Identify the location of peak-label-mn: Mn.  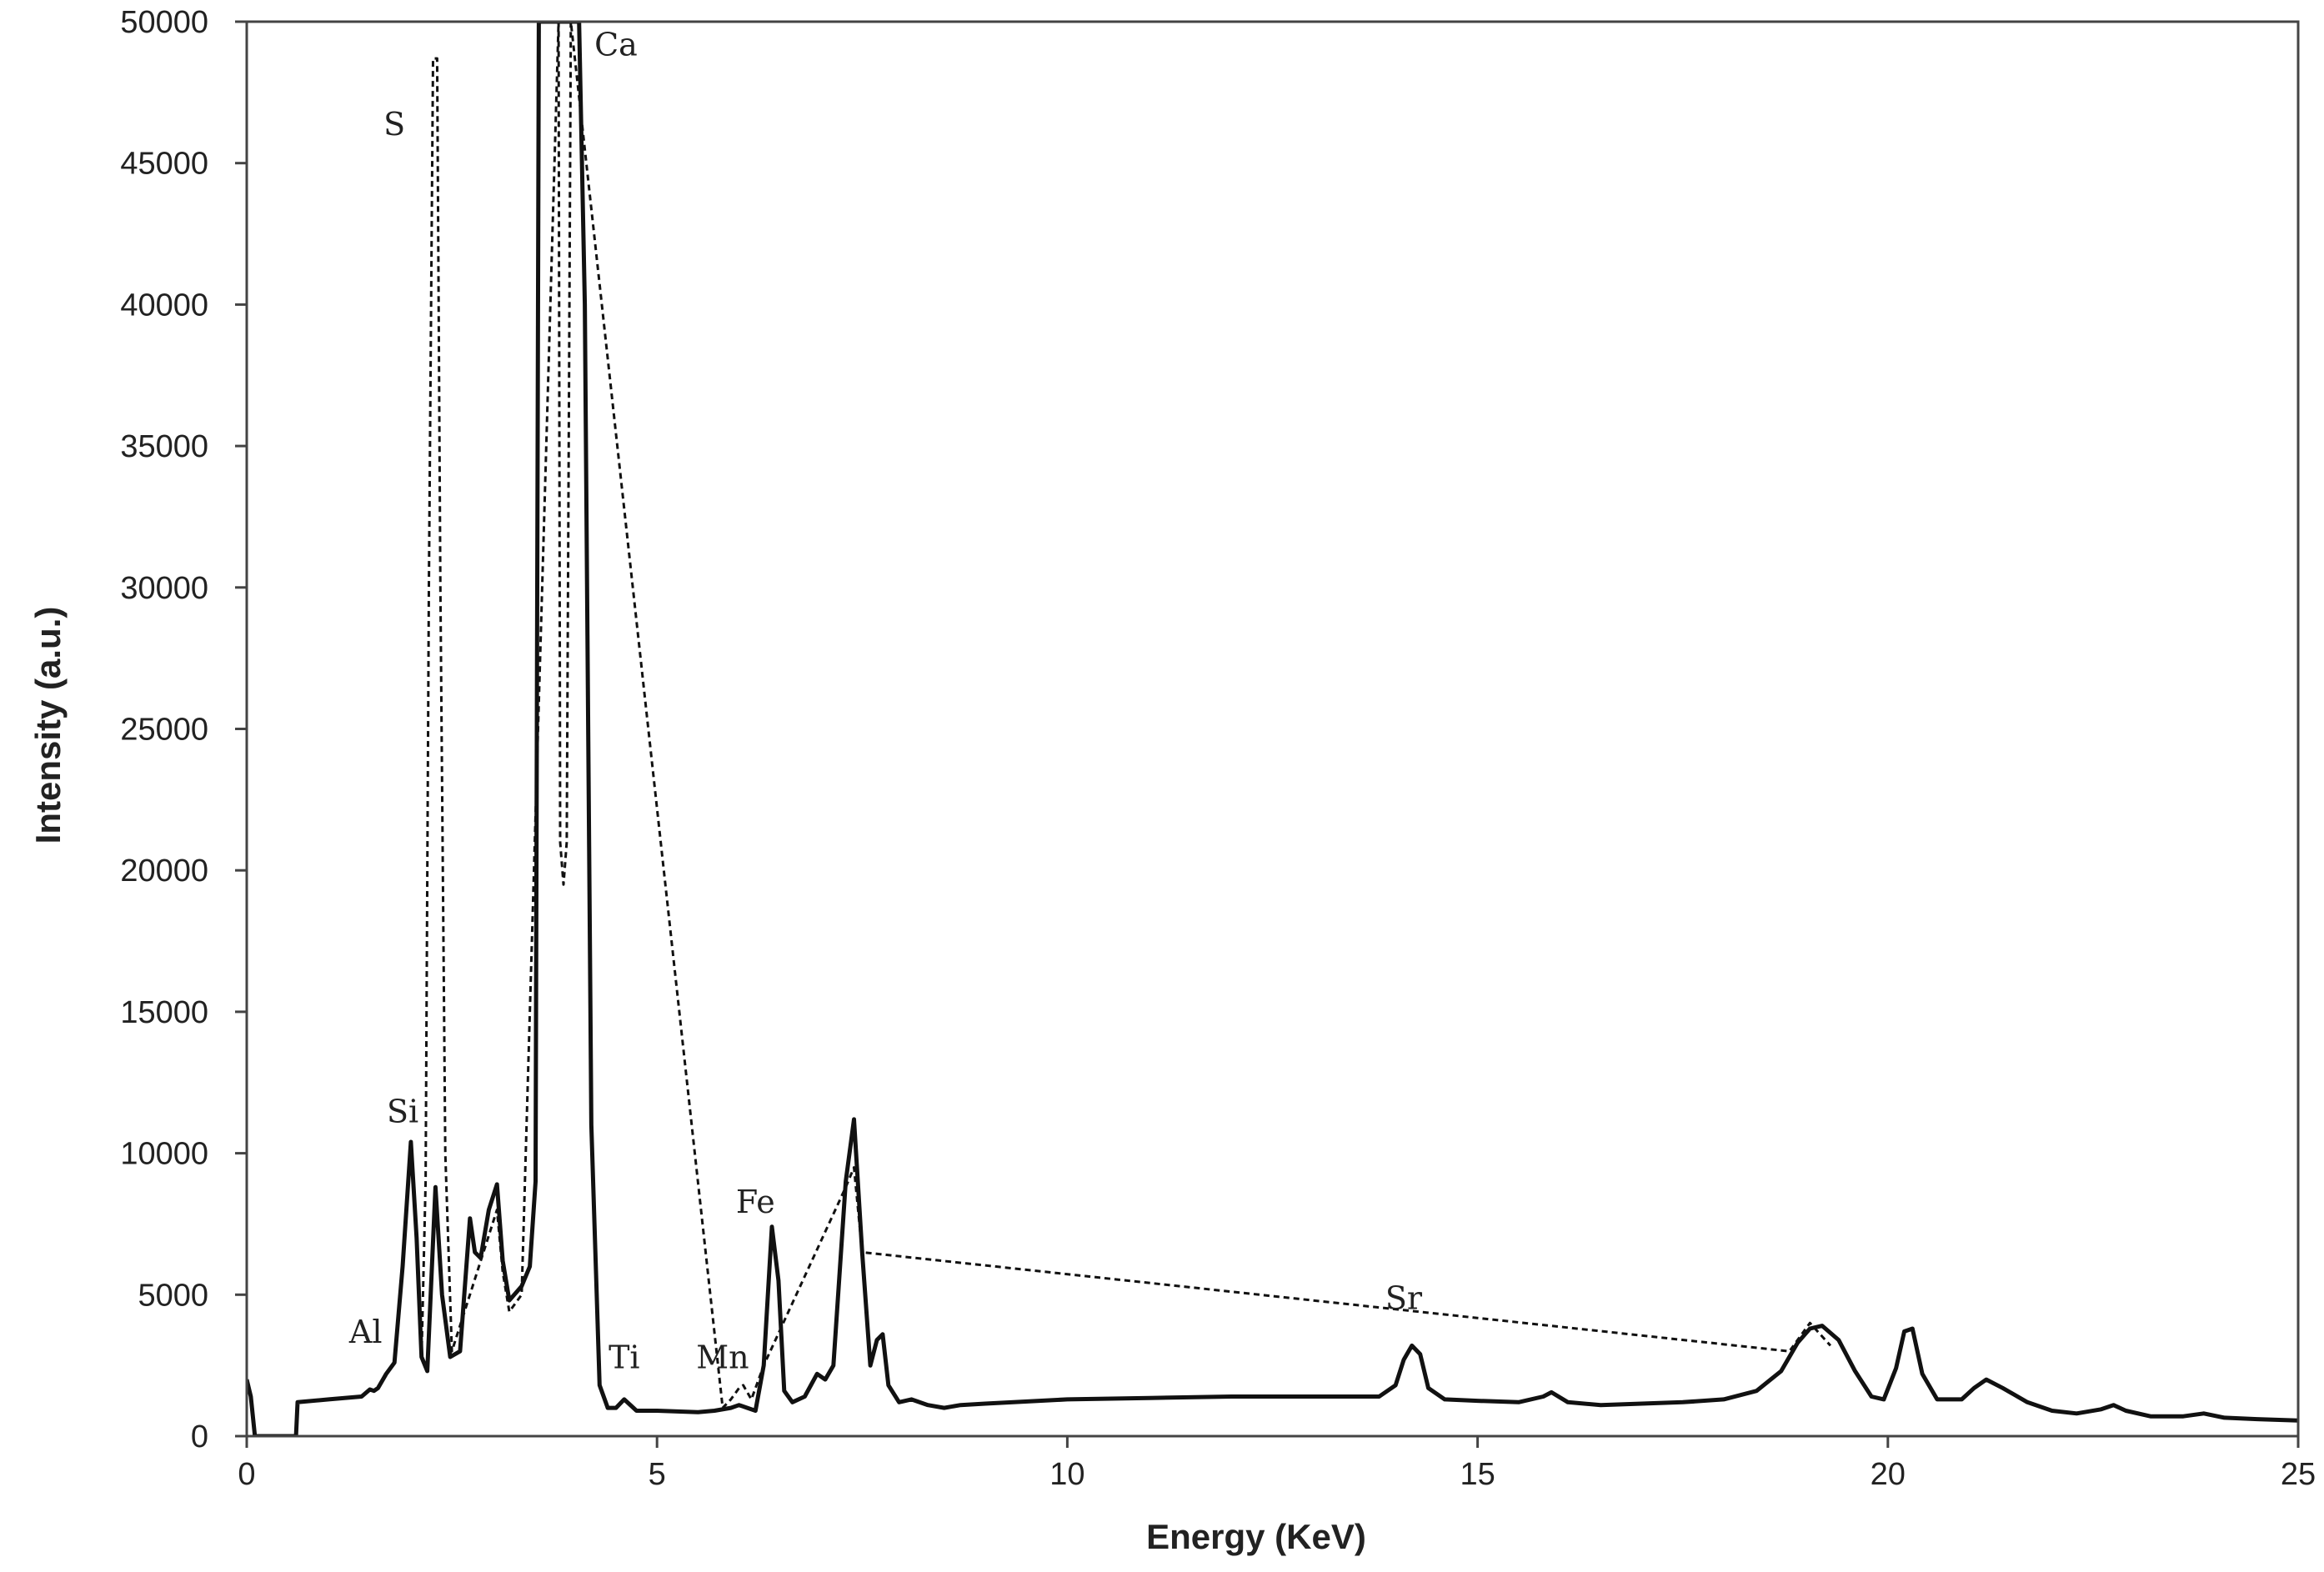
(722, 1357).